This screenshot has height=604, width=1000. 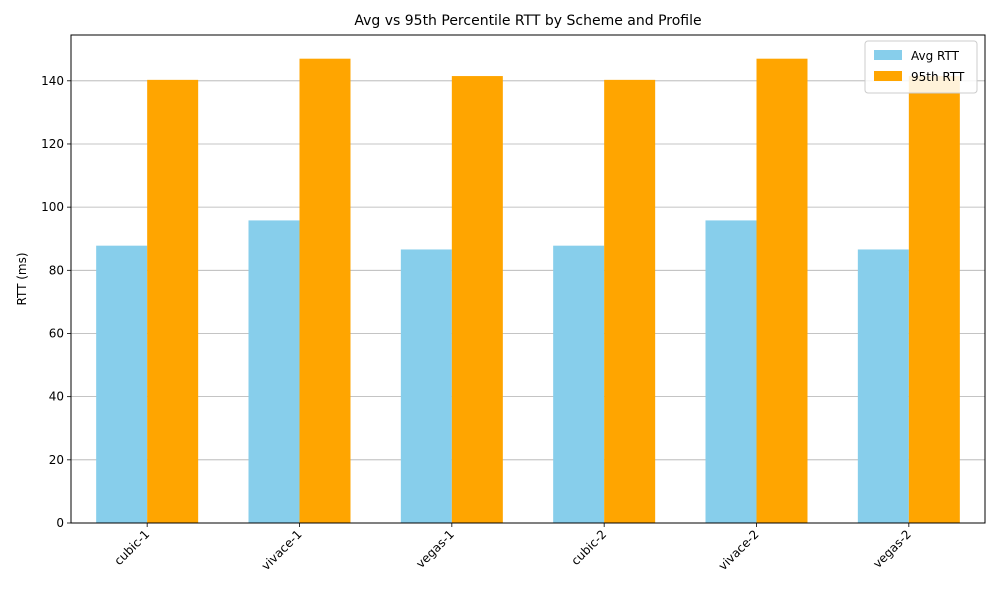 What do you see at coordinates (60, 523) in the screenshot?
I see `y-tick-label: 0` at bounding box center [60, 523].